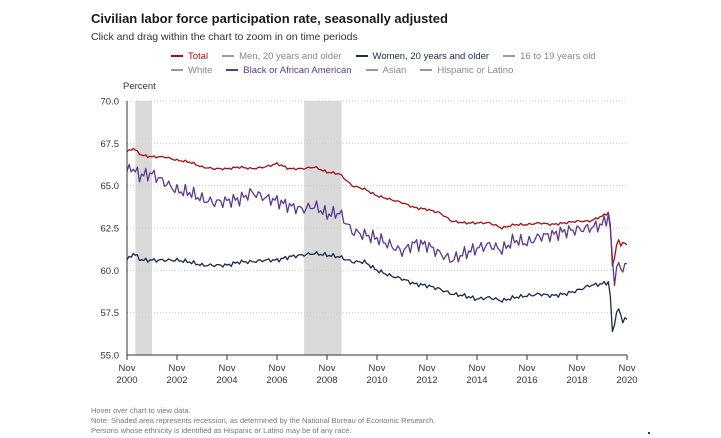  I want to click on legend-label: 16 to 19 years old, so click(558, 56).